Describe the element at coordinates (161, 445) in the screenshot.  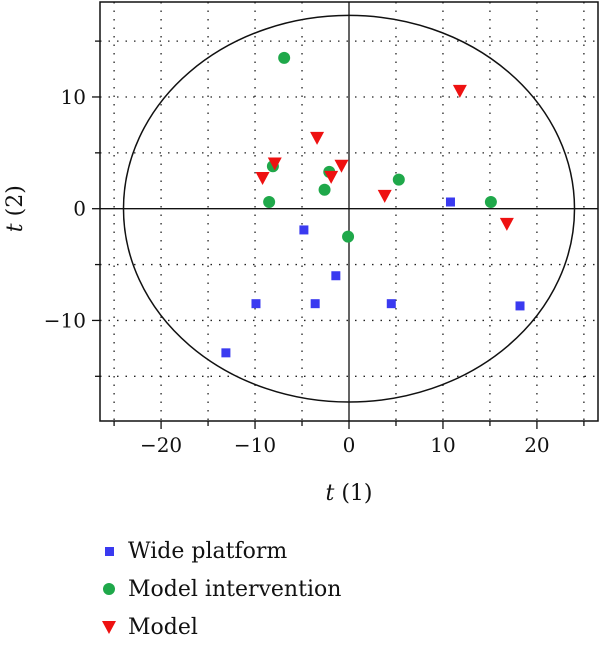
I see `x-tick-label: −20` at that location.